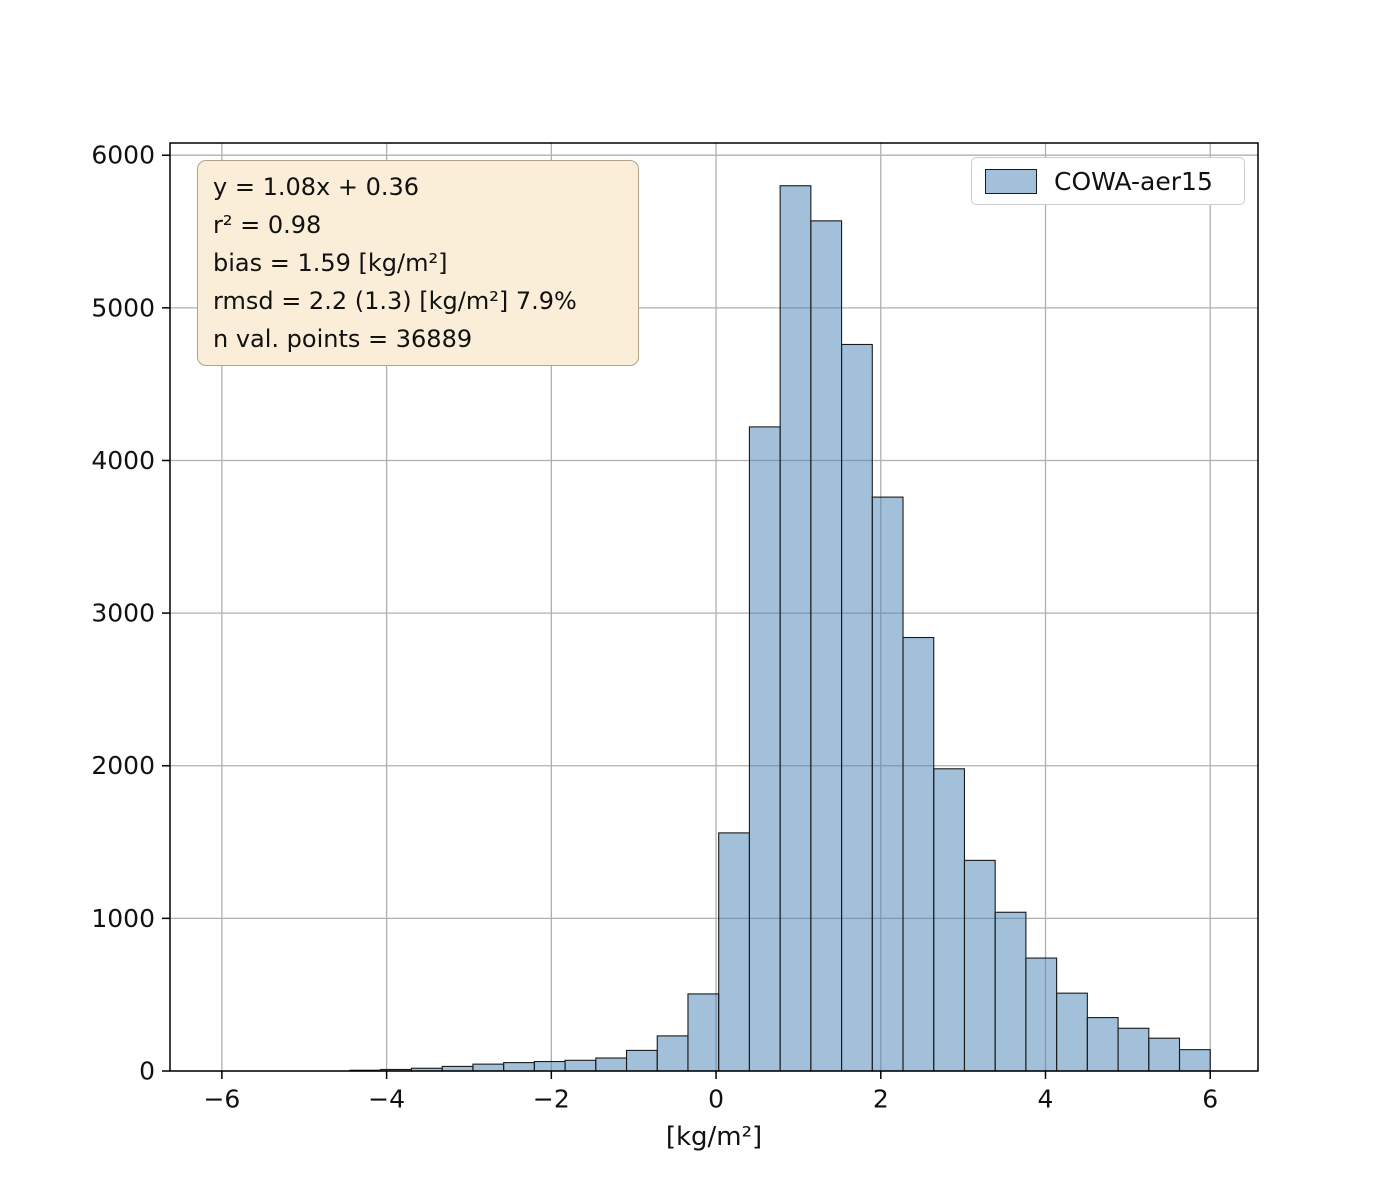  I want to click on y-tick-label: 5000, so click(123, 307).